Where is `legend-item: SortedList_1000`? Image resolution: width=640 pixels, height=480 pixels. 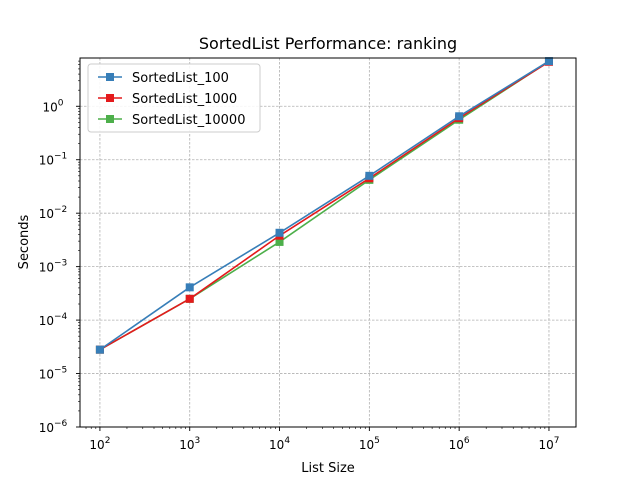
legend-item: SortedList_1000 is located at coordinates (167, 99).